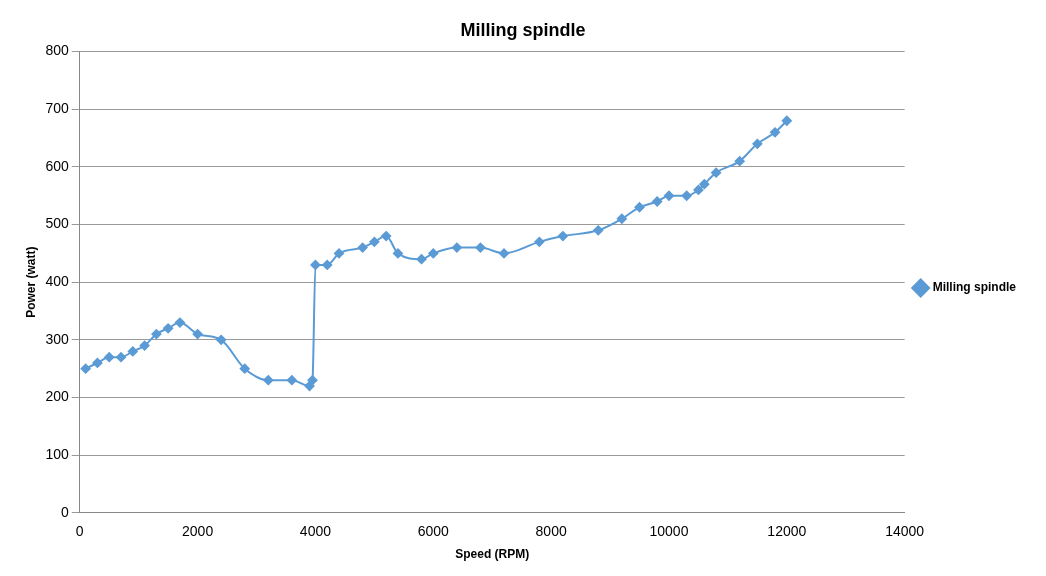  What do you see at coordinates (523, 29) in the screenshot?
I see `chart-title: Milling spindle` at bounding box center [523, 29].